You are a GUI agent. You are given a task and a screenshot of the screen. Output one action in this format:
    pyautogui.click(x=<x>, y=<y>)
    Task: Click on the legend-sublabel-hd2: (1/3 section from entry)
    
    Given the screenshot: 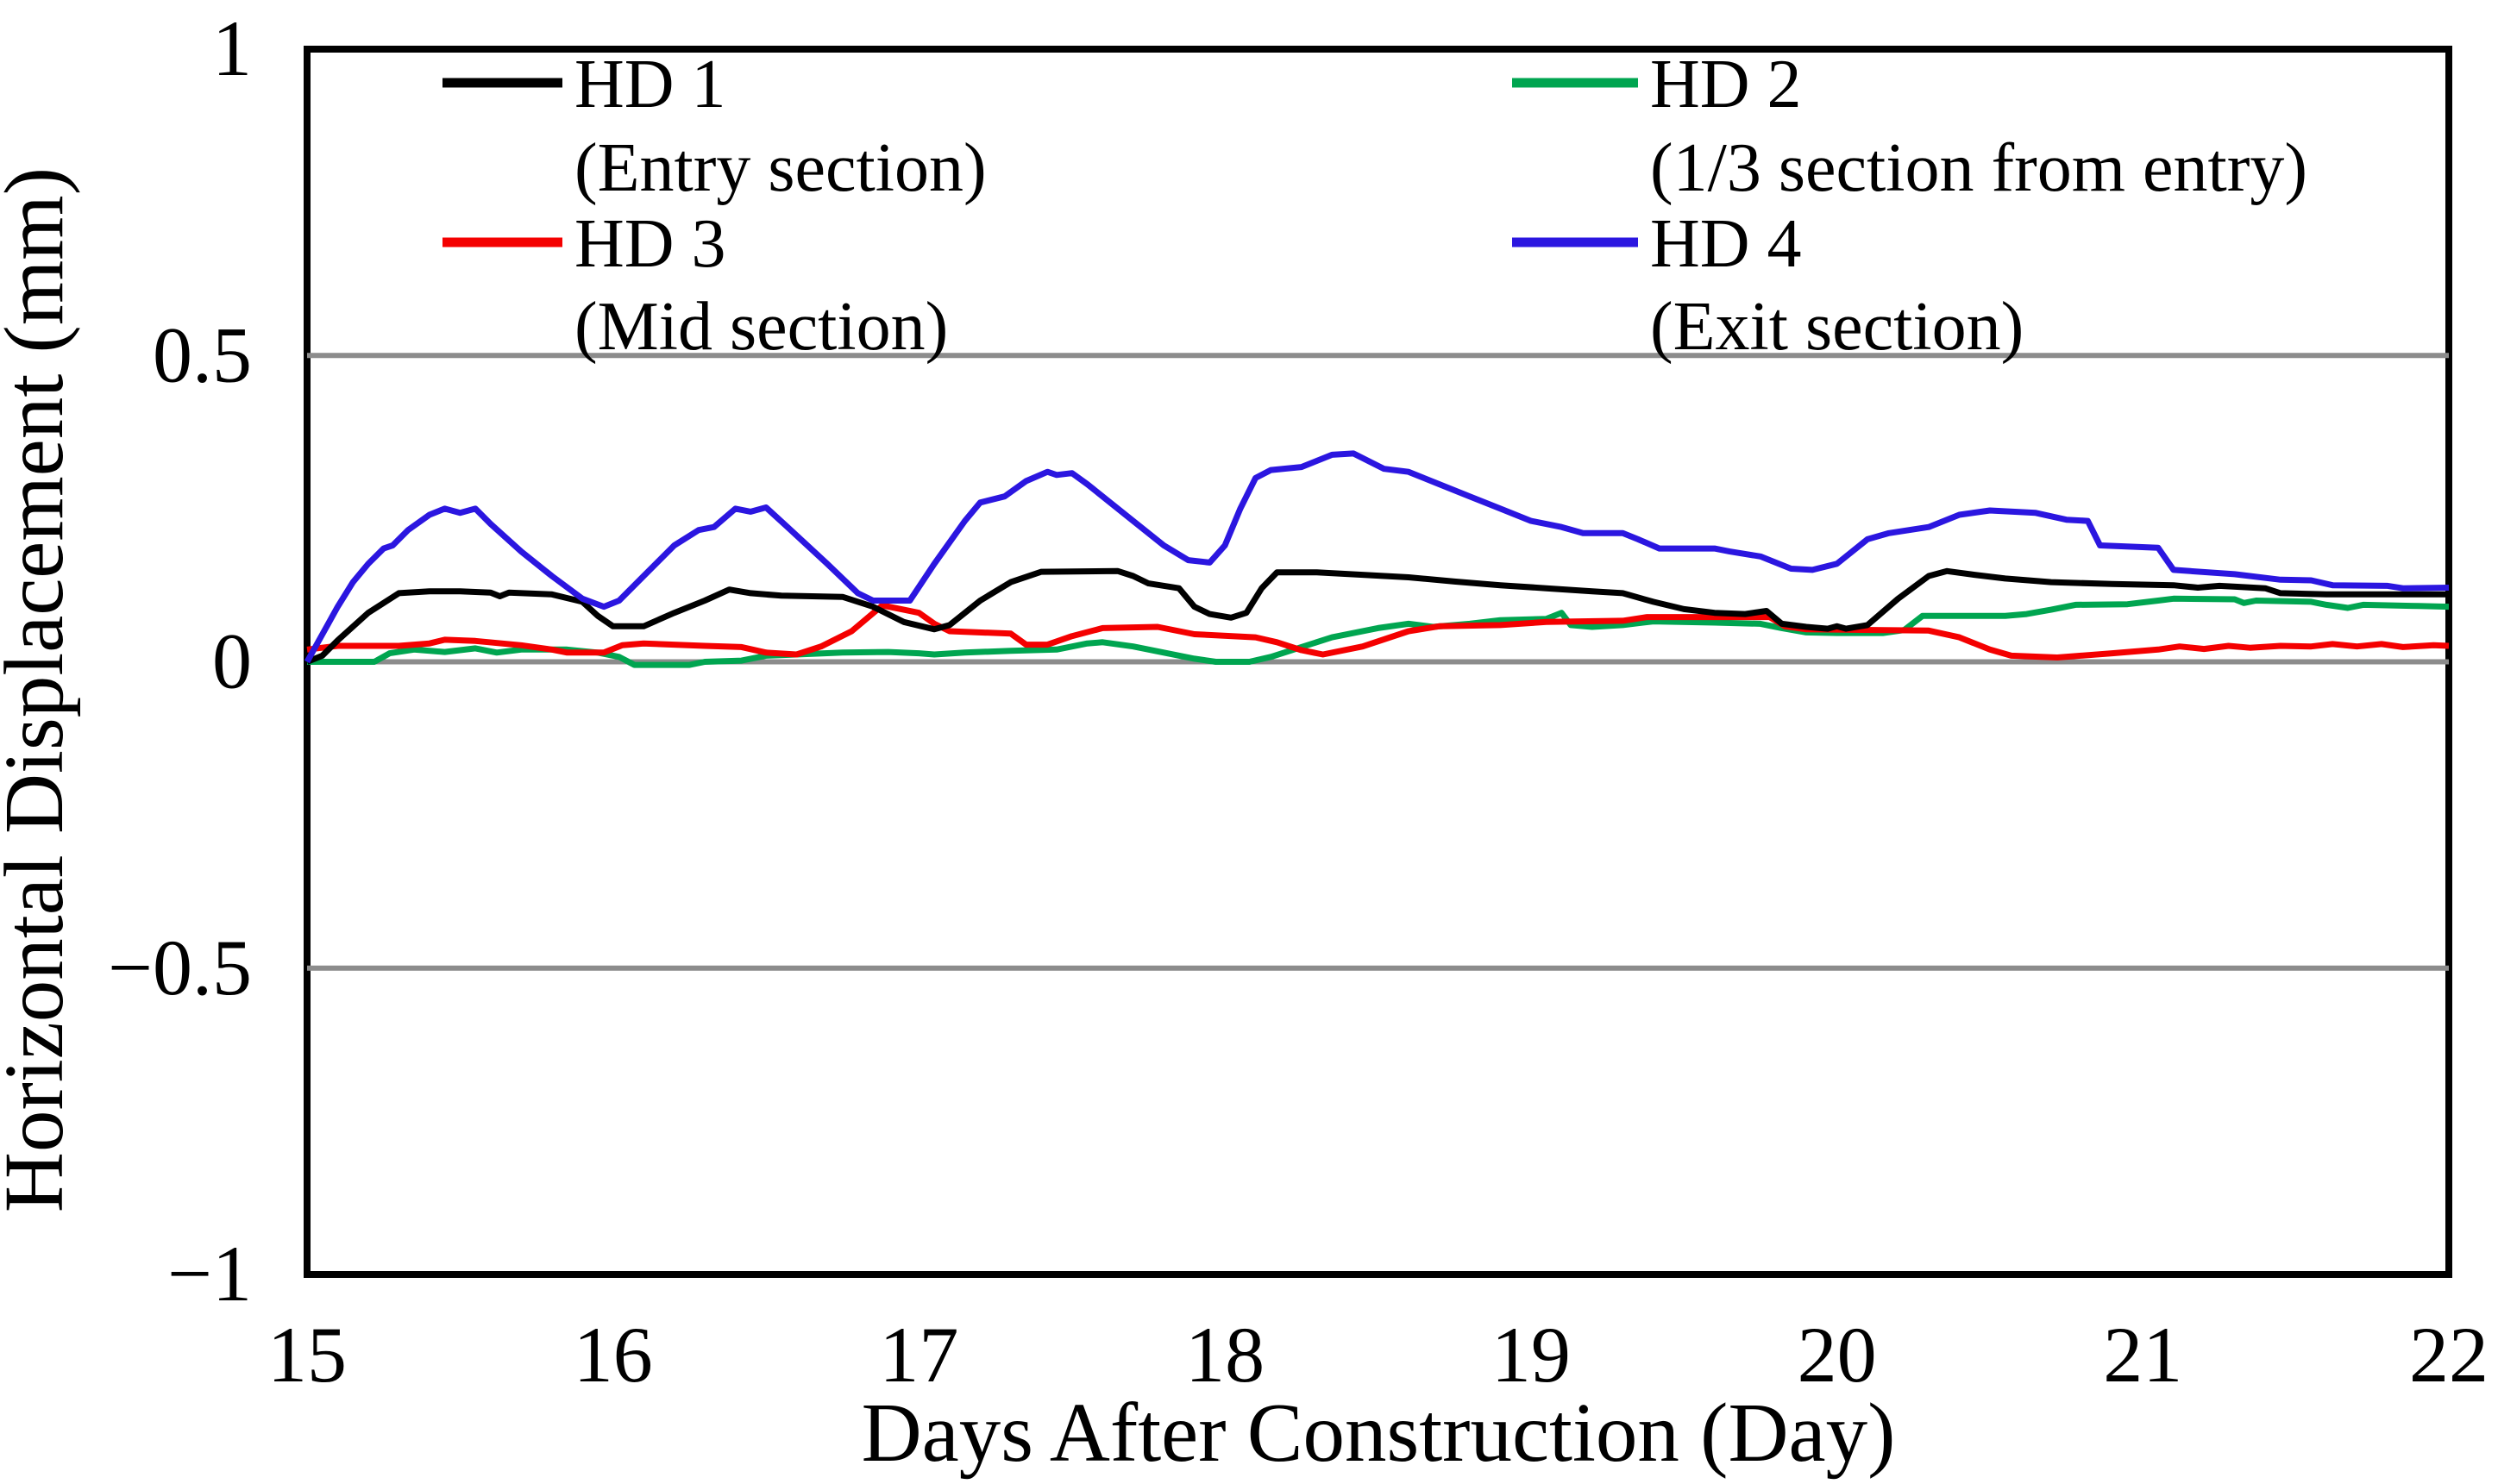 What is the action you would take?
    pyautogui.click(x=1978, y=168)
    